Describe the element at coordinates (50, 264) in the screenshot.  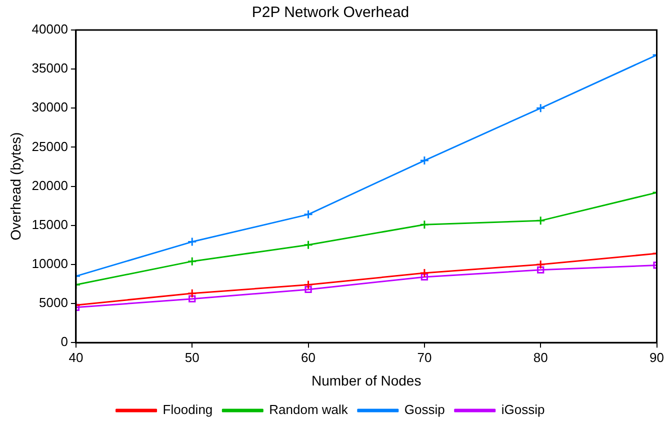
I see `y-tick-label: 10000` at that location.